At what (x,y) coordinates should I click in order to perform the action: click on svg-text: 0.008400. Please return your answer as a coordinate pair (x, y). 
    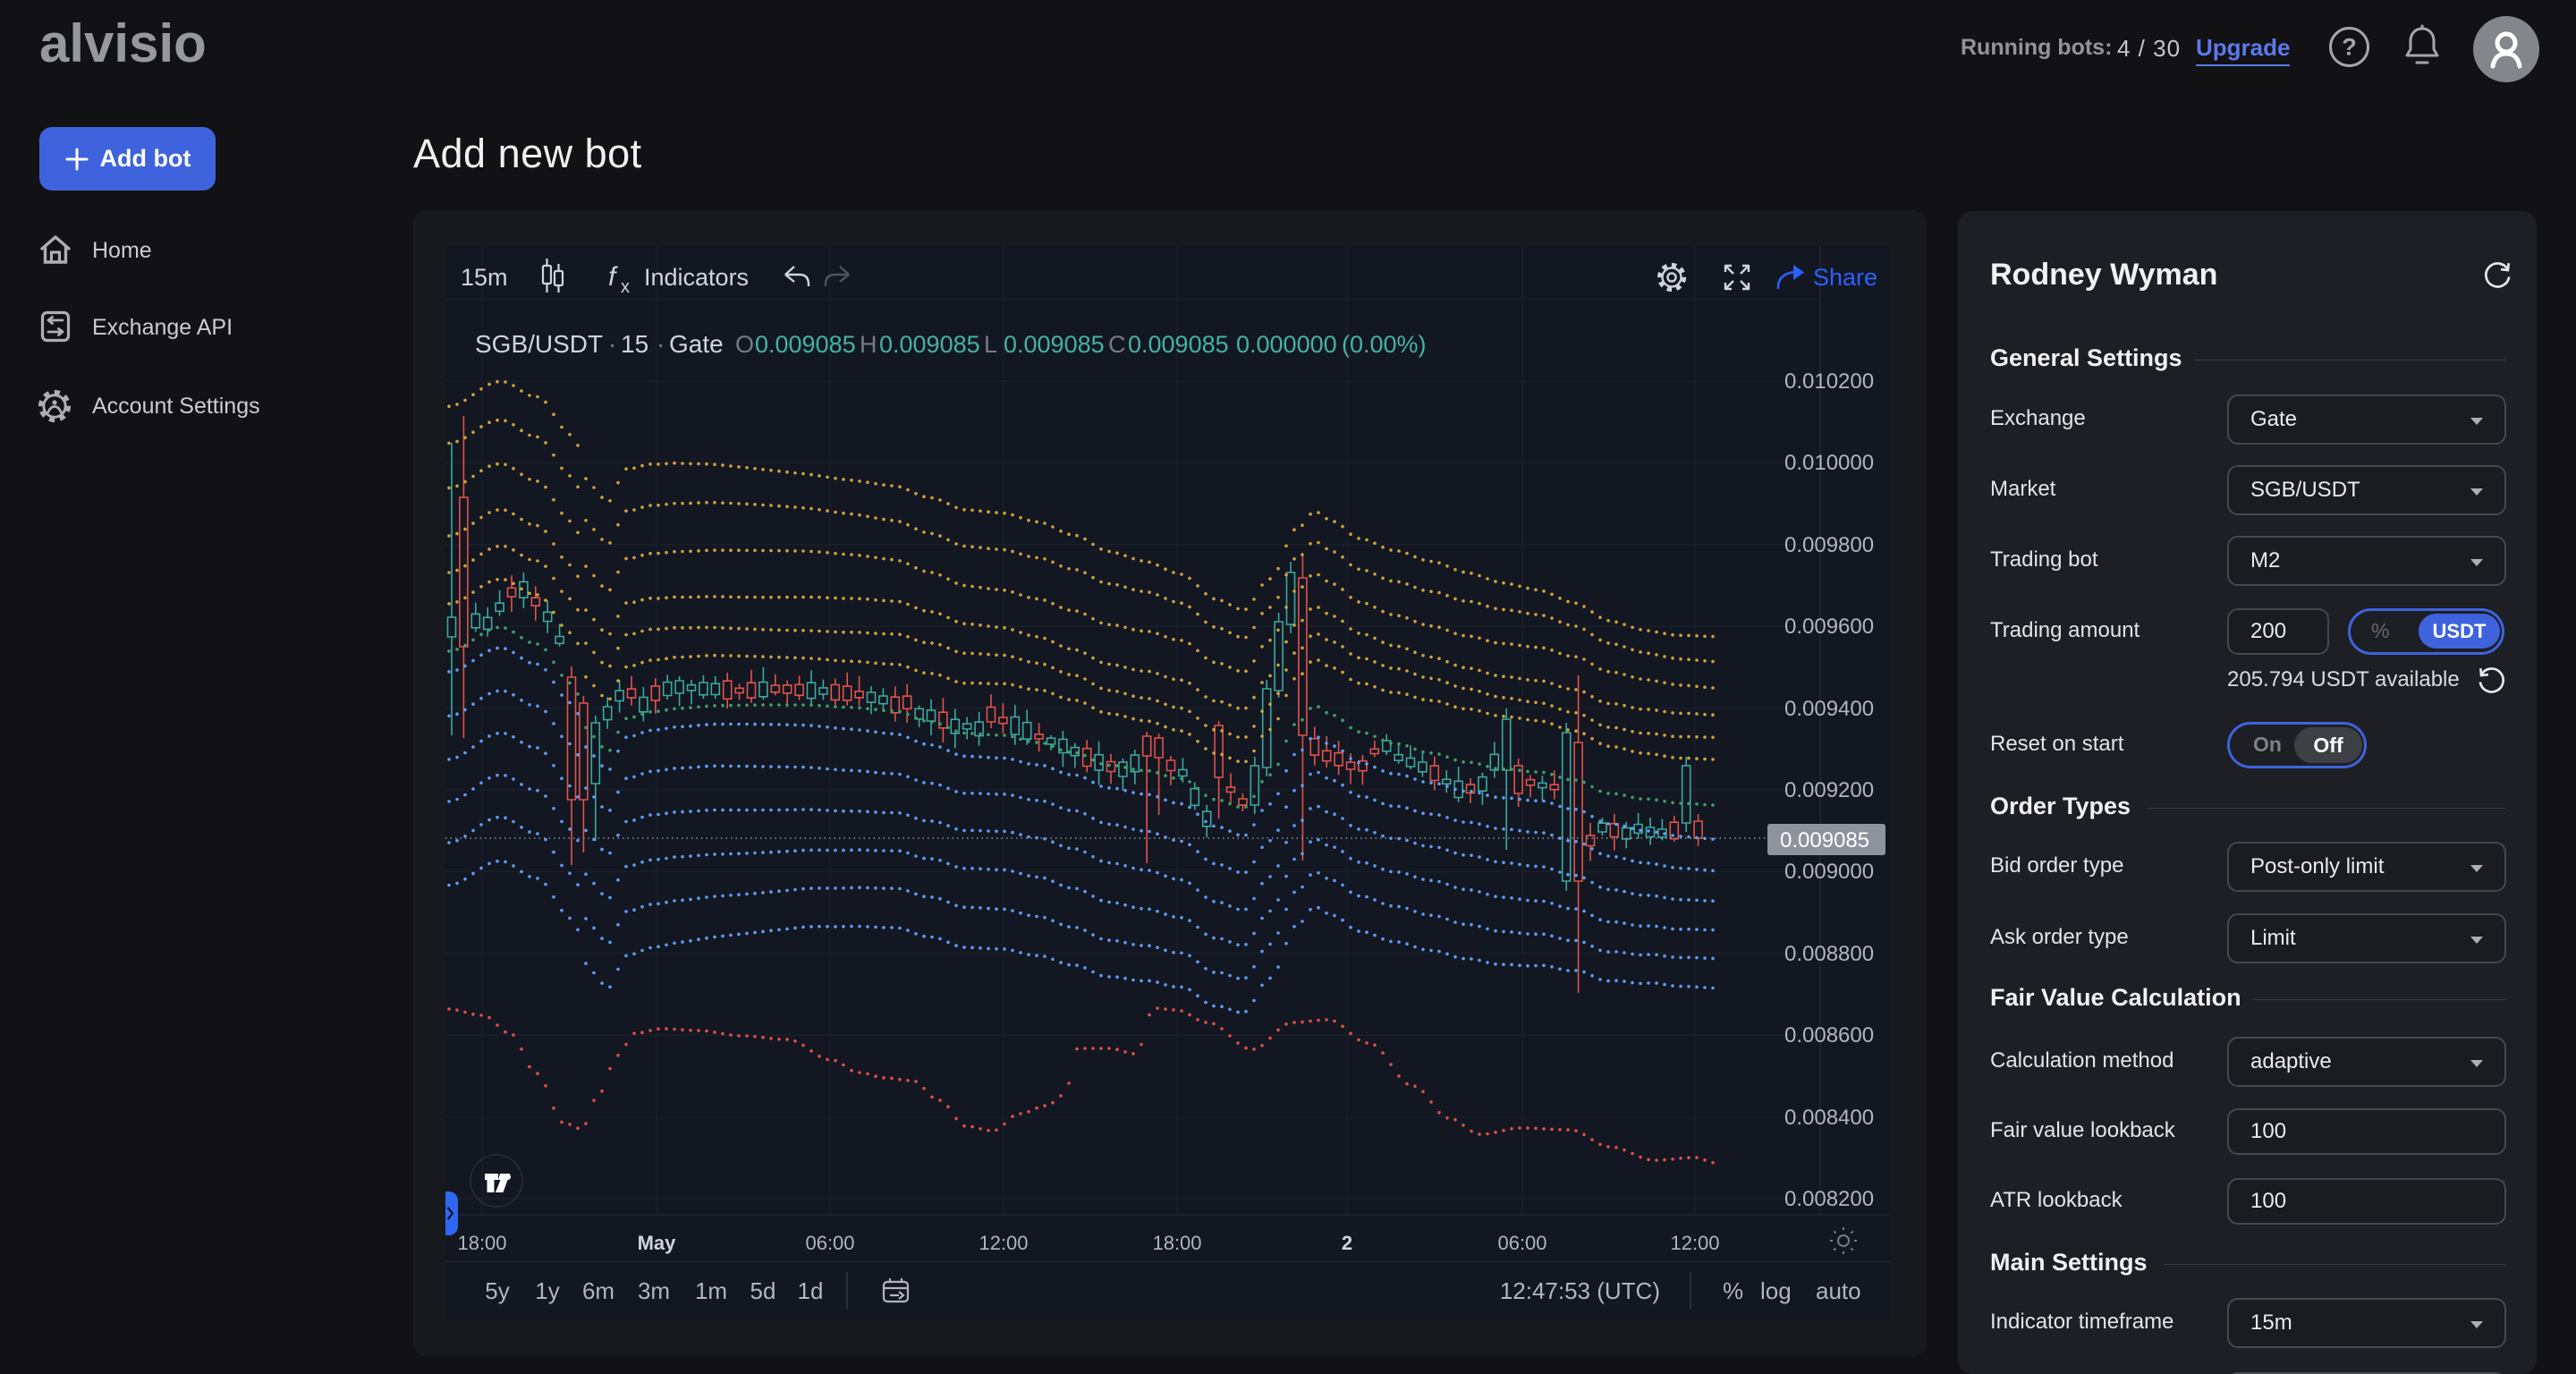
    Looking at the image, I should click on (1829, 1118).